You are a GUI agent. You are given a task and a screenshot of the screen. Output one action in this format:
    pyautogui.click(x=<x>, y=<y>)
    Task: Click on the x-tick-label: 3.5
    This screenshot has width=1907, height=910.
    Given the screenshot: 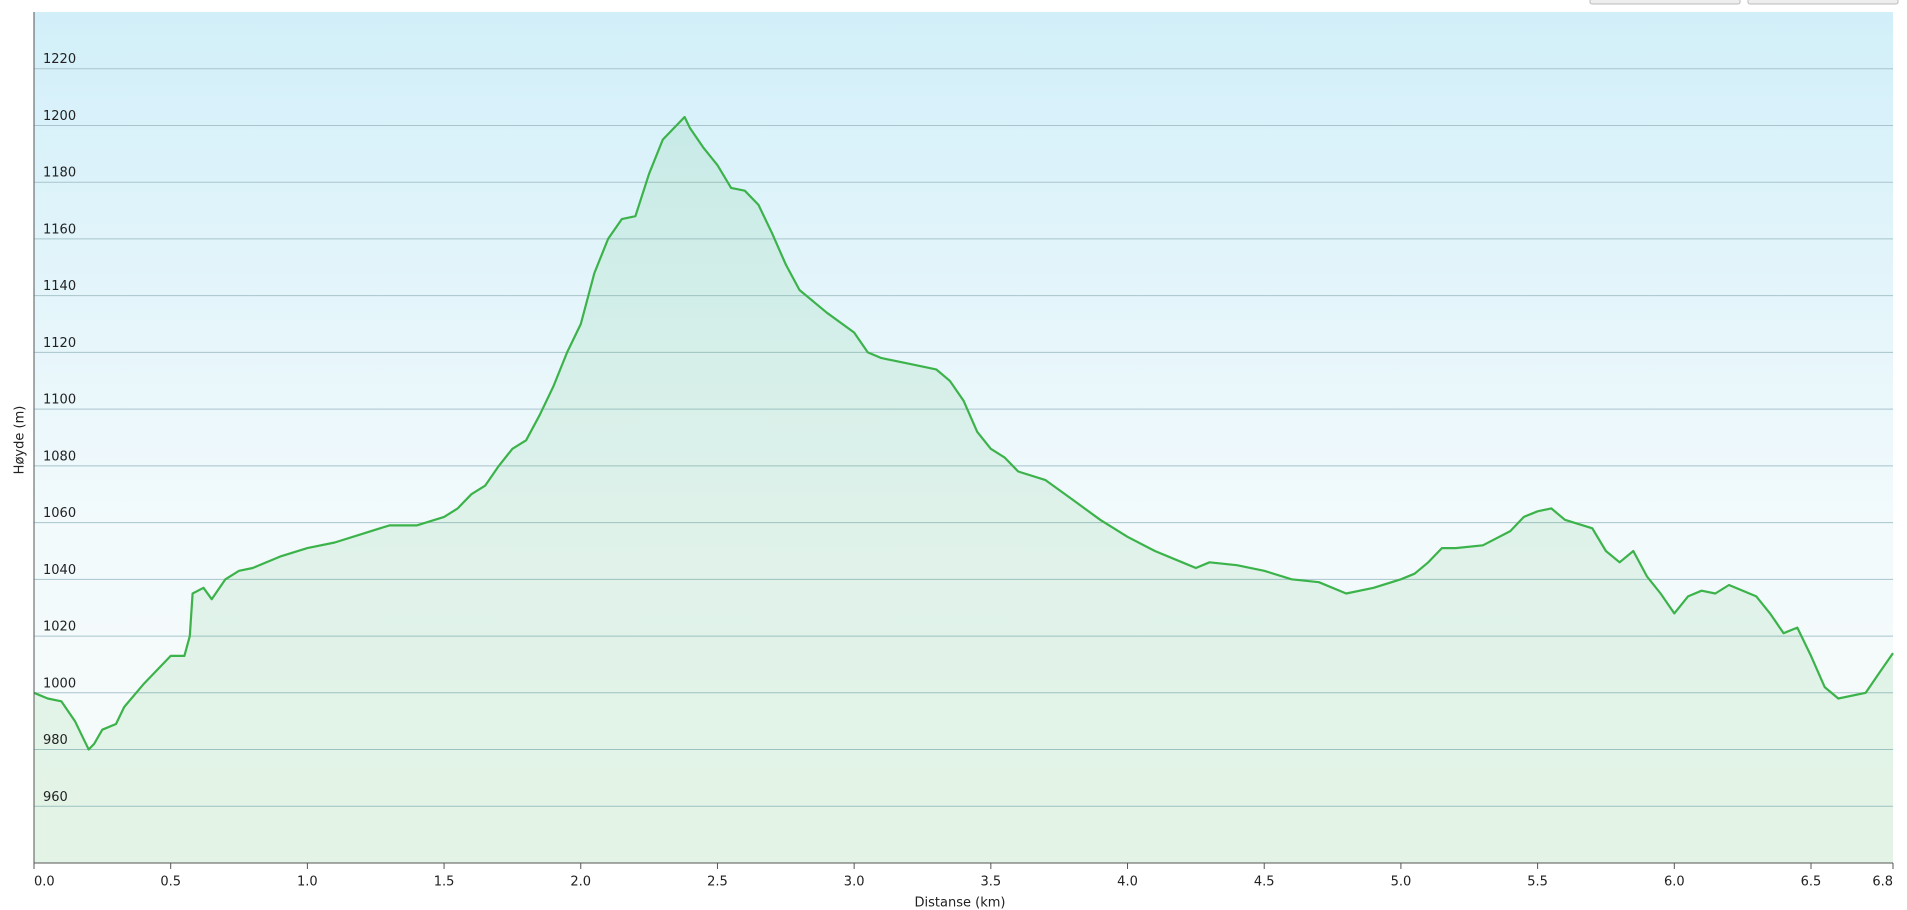 What is the action you would take?
    pyautogui.click(x=990, y=882)
    